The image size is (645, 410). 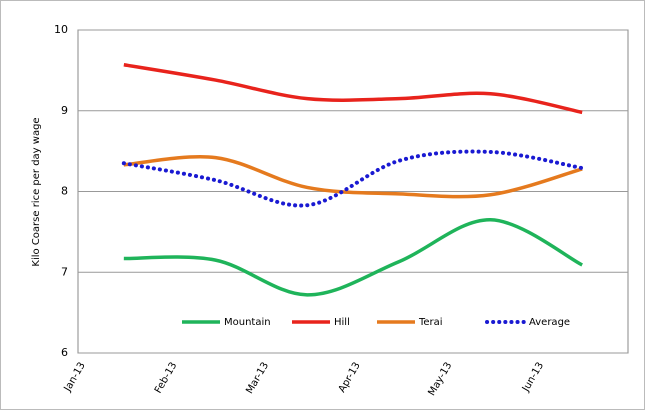 What do you see at coordinates (64, 271) in the screenshot?
I see `y-tick-label: 7` at bounding box center [64, 271].